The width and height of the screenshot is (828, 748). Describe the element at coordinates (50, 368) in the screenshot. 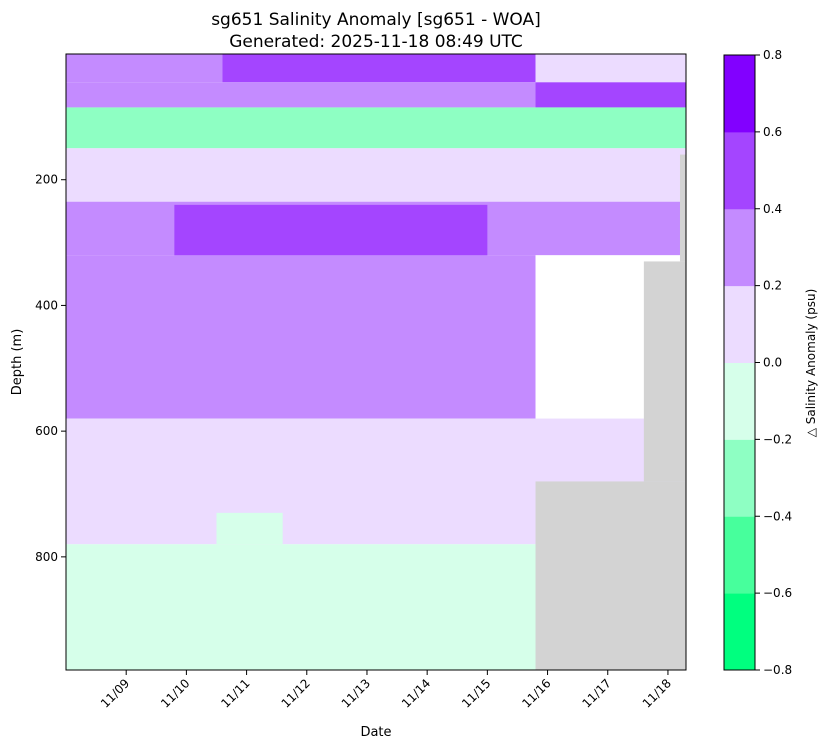

I see `y-axis: 200 400 600 800` at that location.